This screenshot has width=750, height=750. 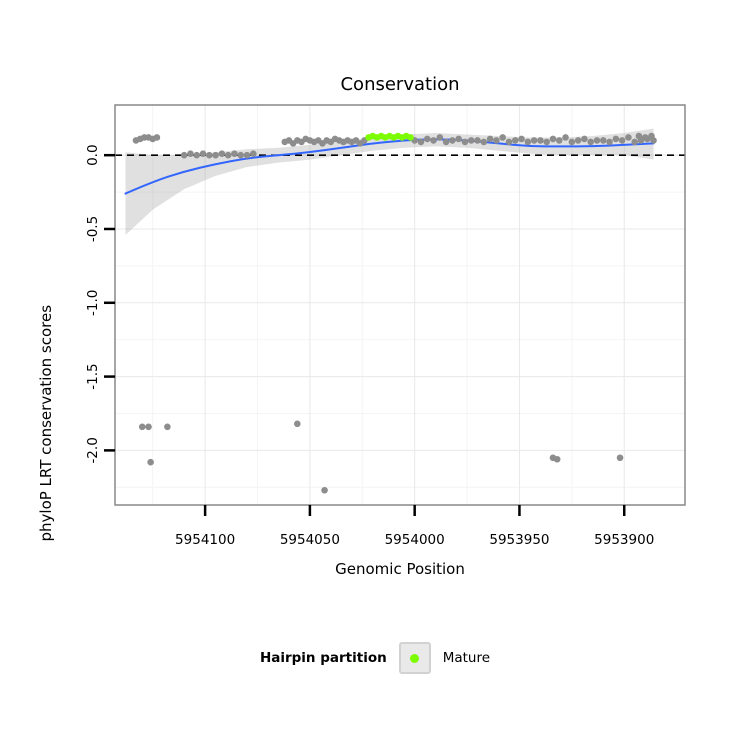 What do you see at coordinates (93, 450) in the screenshot?
I see `y-tick-label: -2.0` at bounding box center [93, 450].